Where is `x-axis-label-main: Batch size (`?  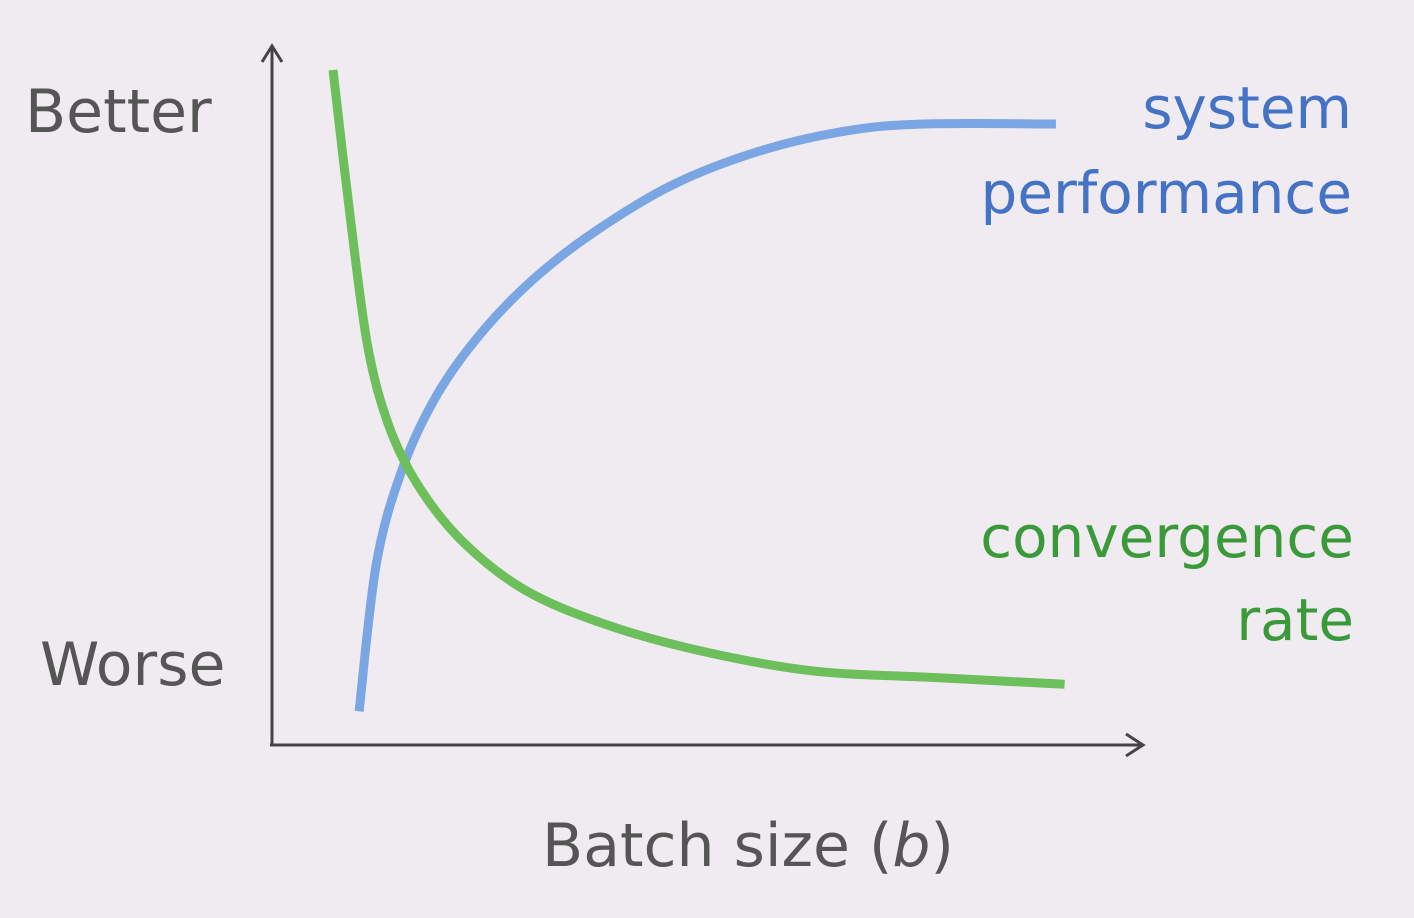
x-axis-label-main: Batch size ( is located at coordinates (717, 846).